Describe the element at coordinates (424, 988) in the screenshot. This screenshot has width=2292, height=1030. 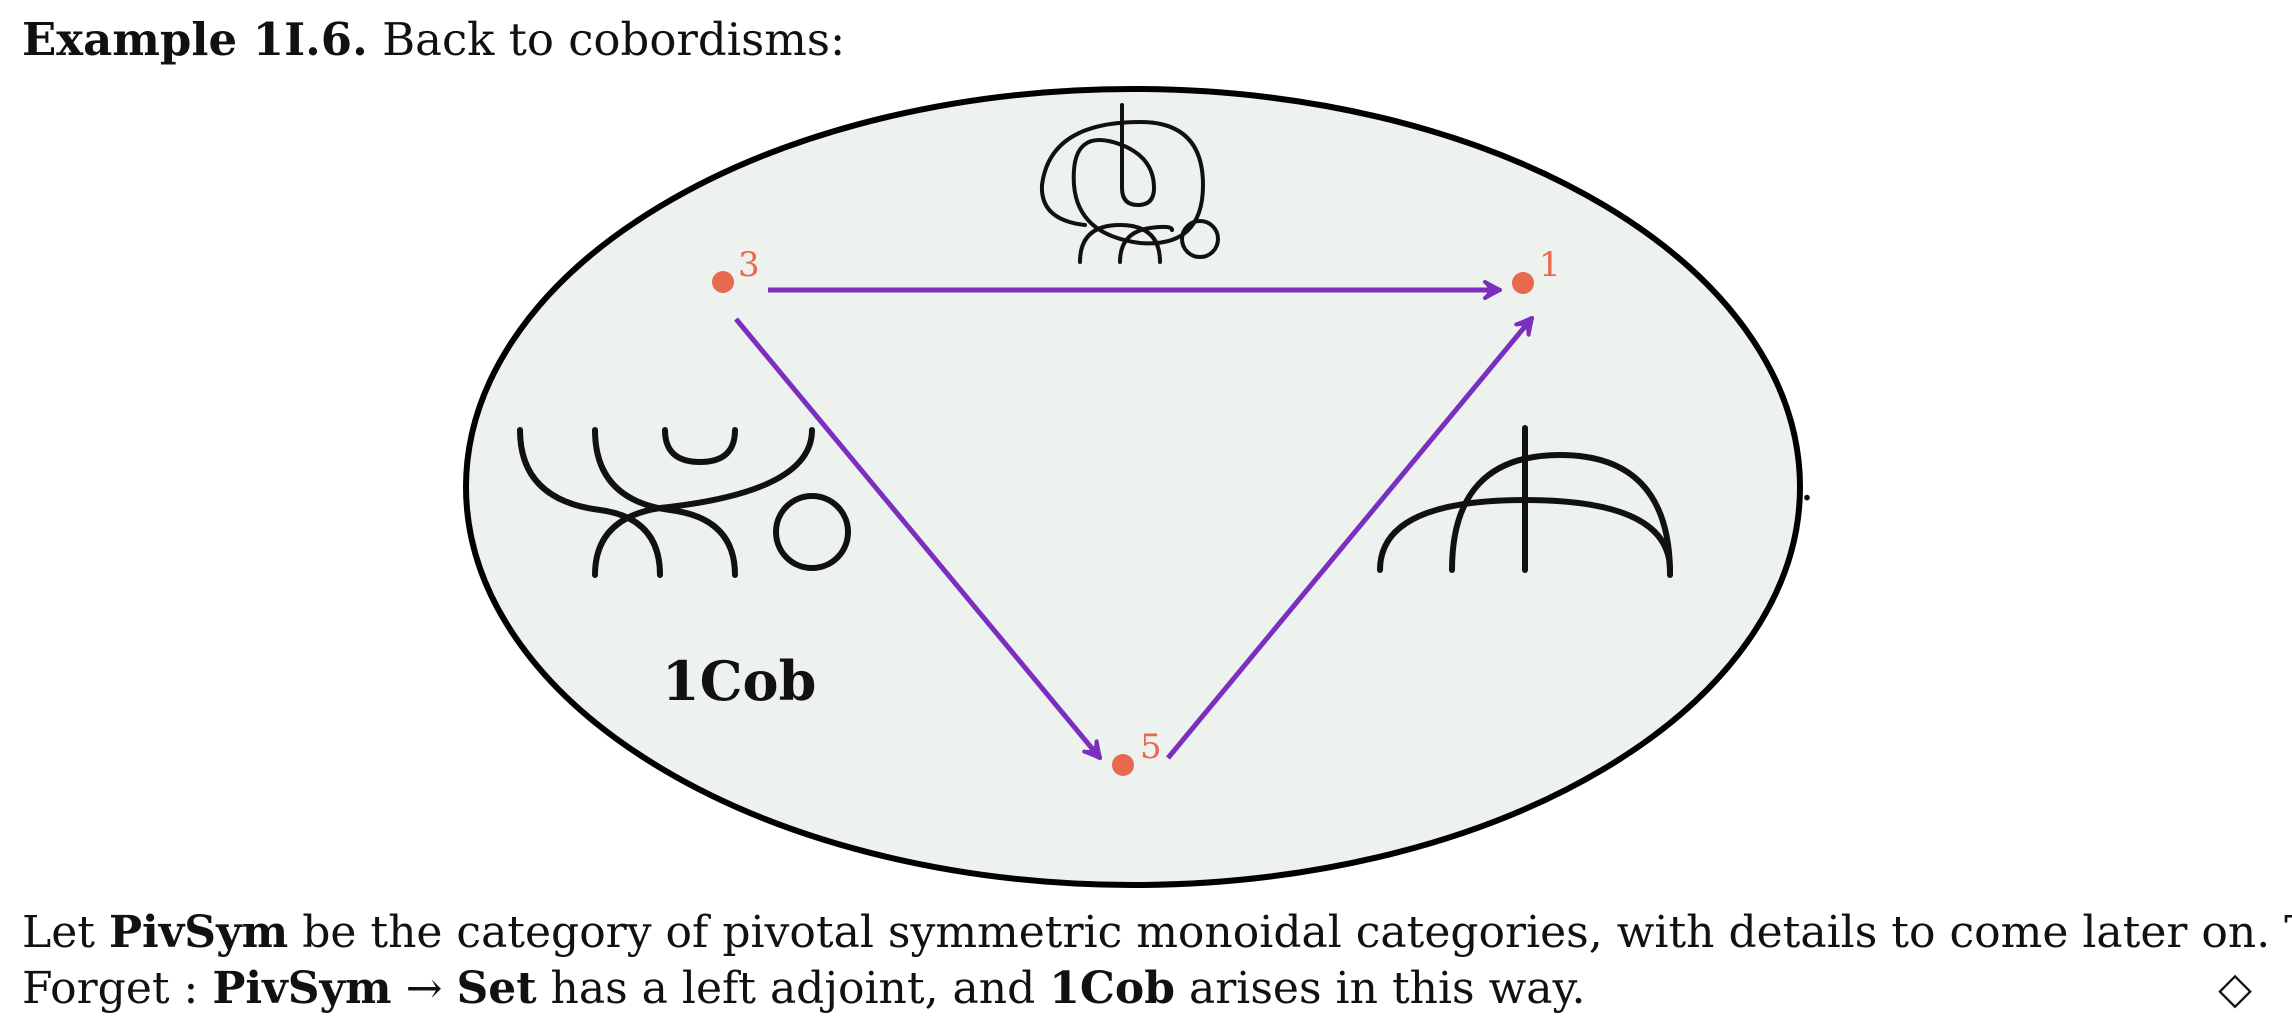
I see `p2-text-2: →` at that location.